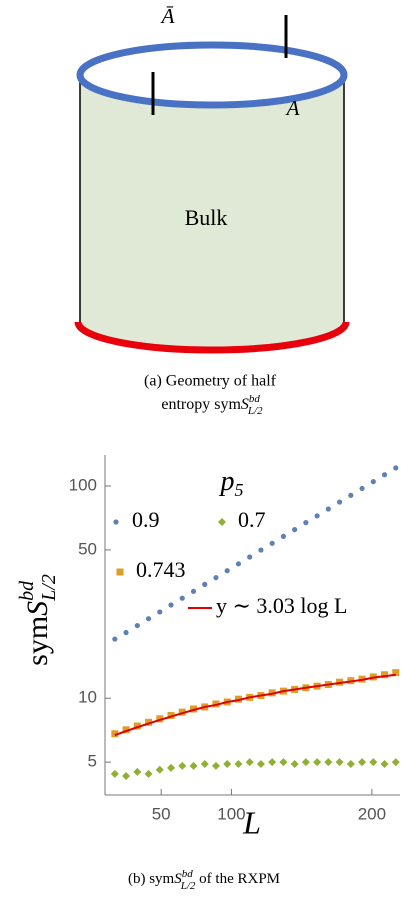 The width and height of the screenshot is (402, 897). I want to click on y-label-symbol: S, so click(37, 608).